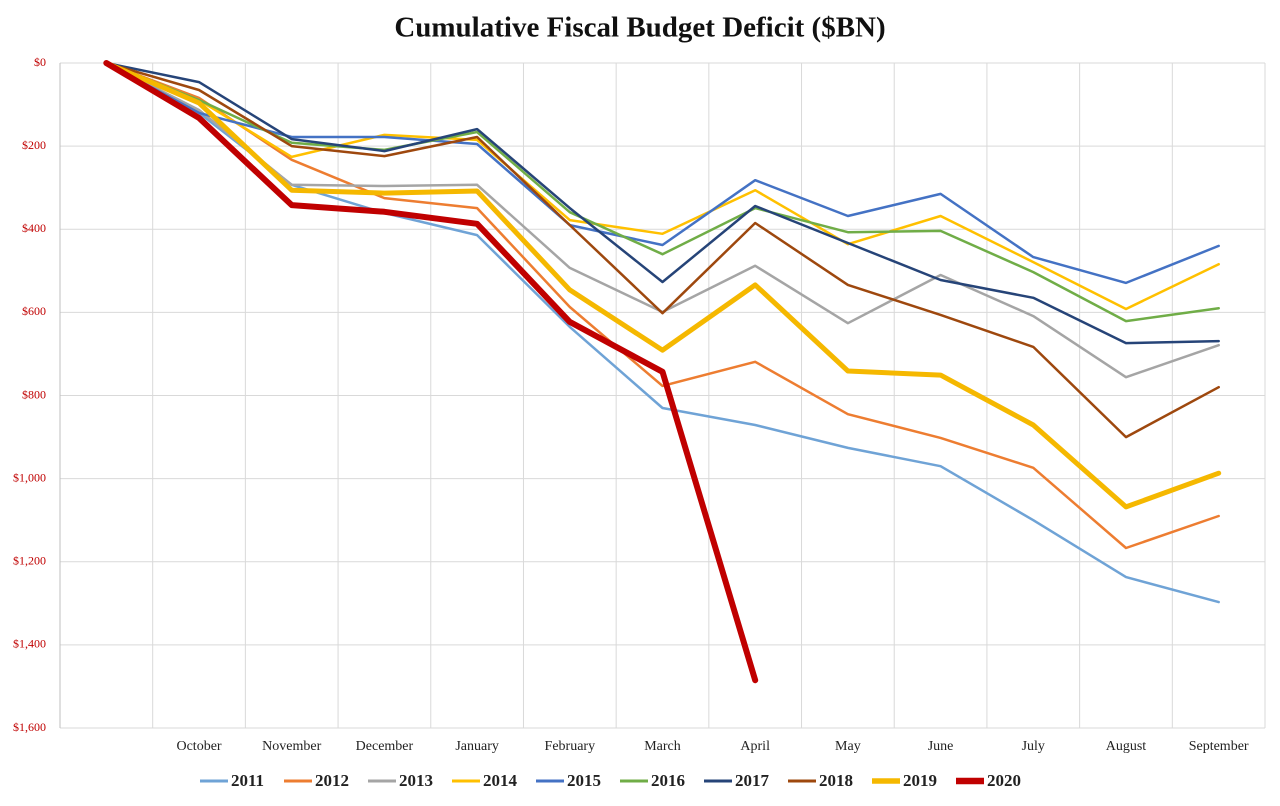 This screenshot has height=806, width=1280. Describe the element at coordinates (920, 780) in the screenshot. I see `legend-label: 2019` at that location.